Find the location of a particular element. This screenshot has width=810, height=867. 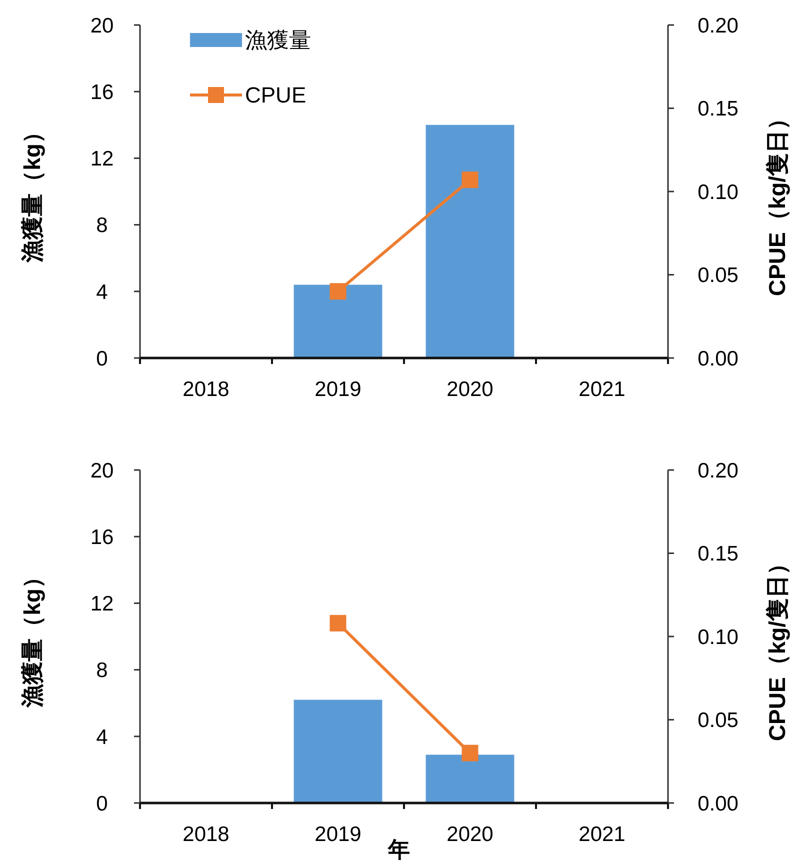

x-axis-title: 年 is located at coordinates (398, 849).